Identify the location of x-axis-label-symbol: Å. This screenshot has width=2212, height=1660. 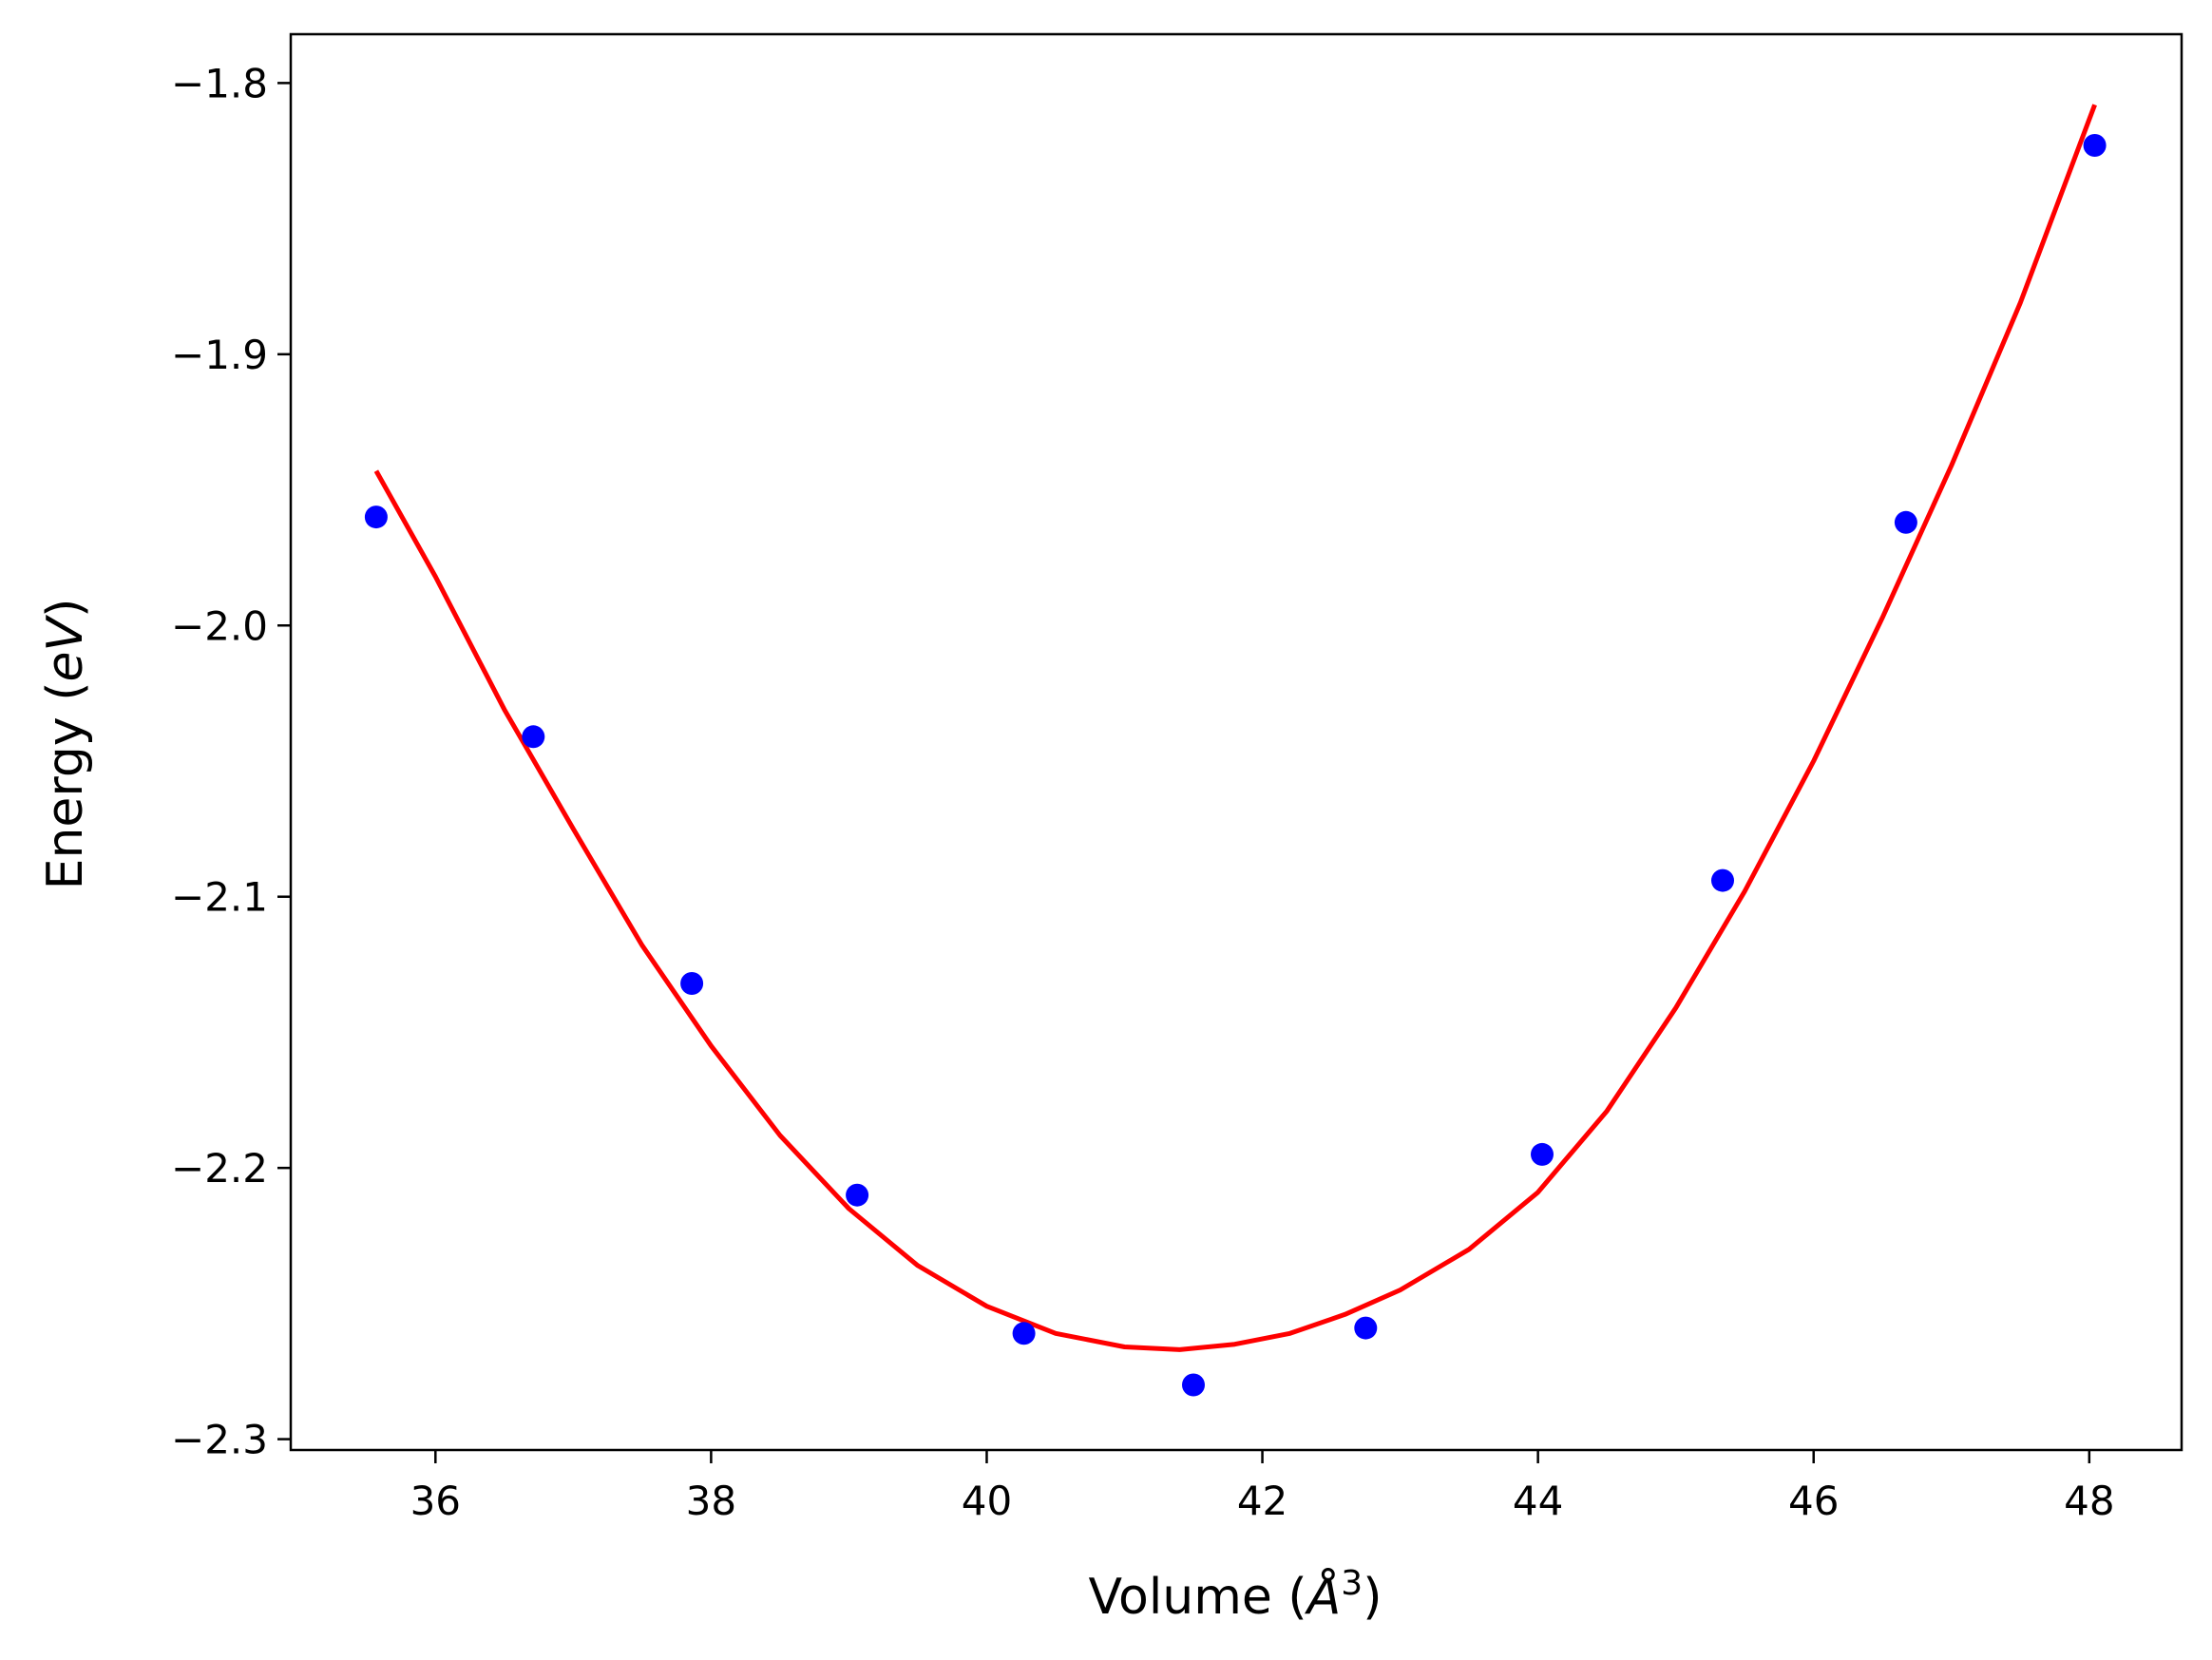
(1323, 1596).